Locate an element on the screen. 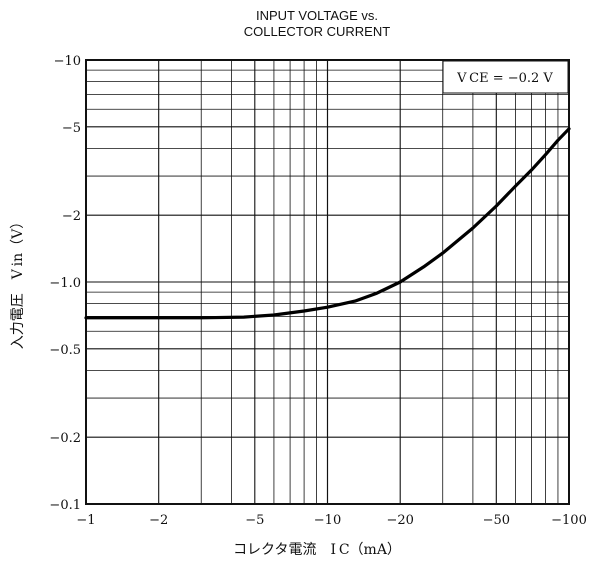 The width and height of the screenshot is (589, 565). y-tick-label: −0.1 is located at coordinates (65, 505).